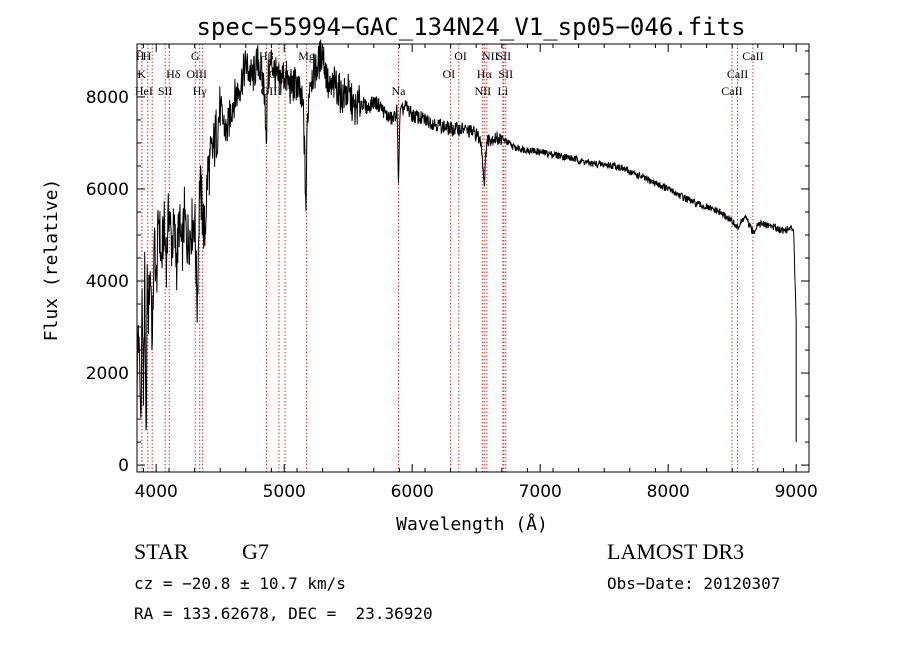 This screenshot has width=900, height=649. I want to click on x-tick-label: 5000, so click(284, 492).